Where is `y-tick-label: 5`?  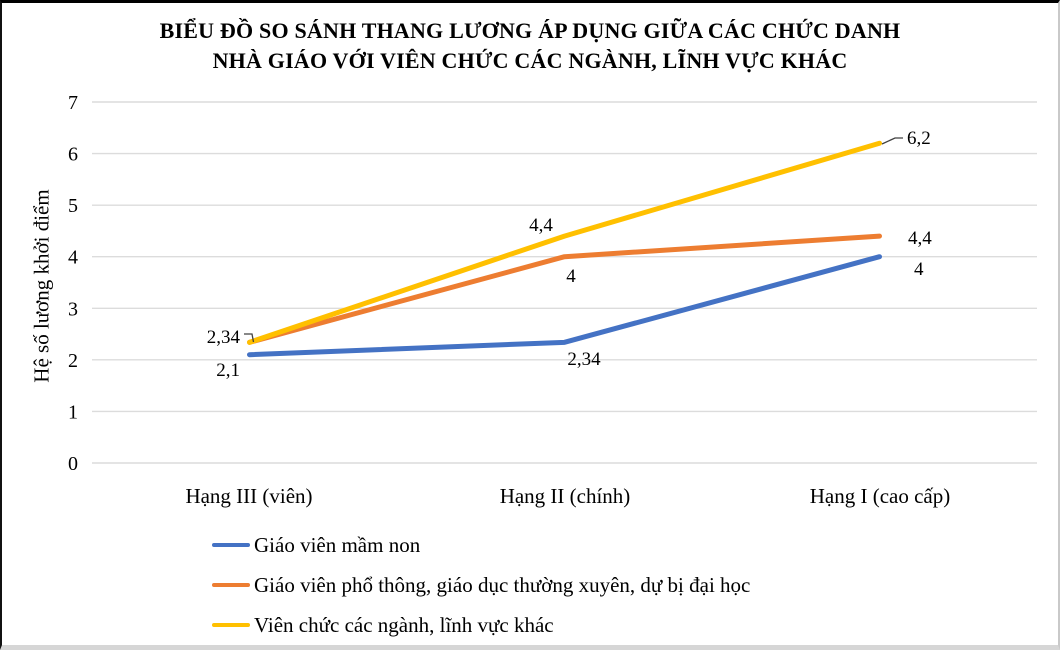 y-tick-label: 5 is located at coordinates (73, 206).